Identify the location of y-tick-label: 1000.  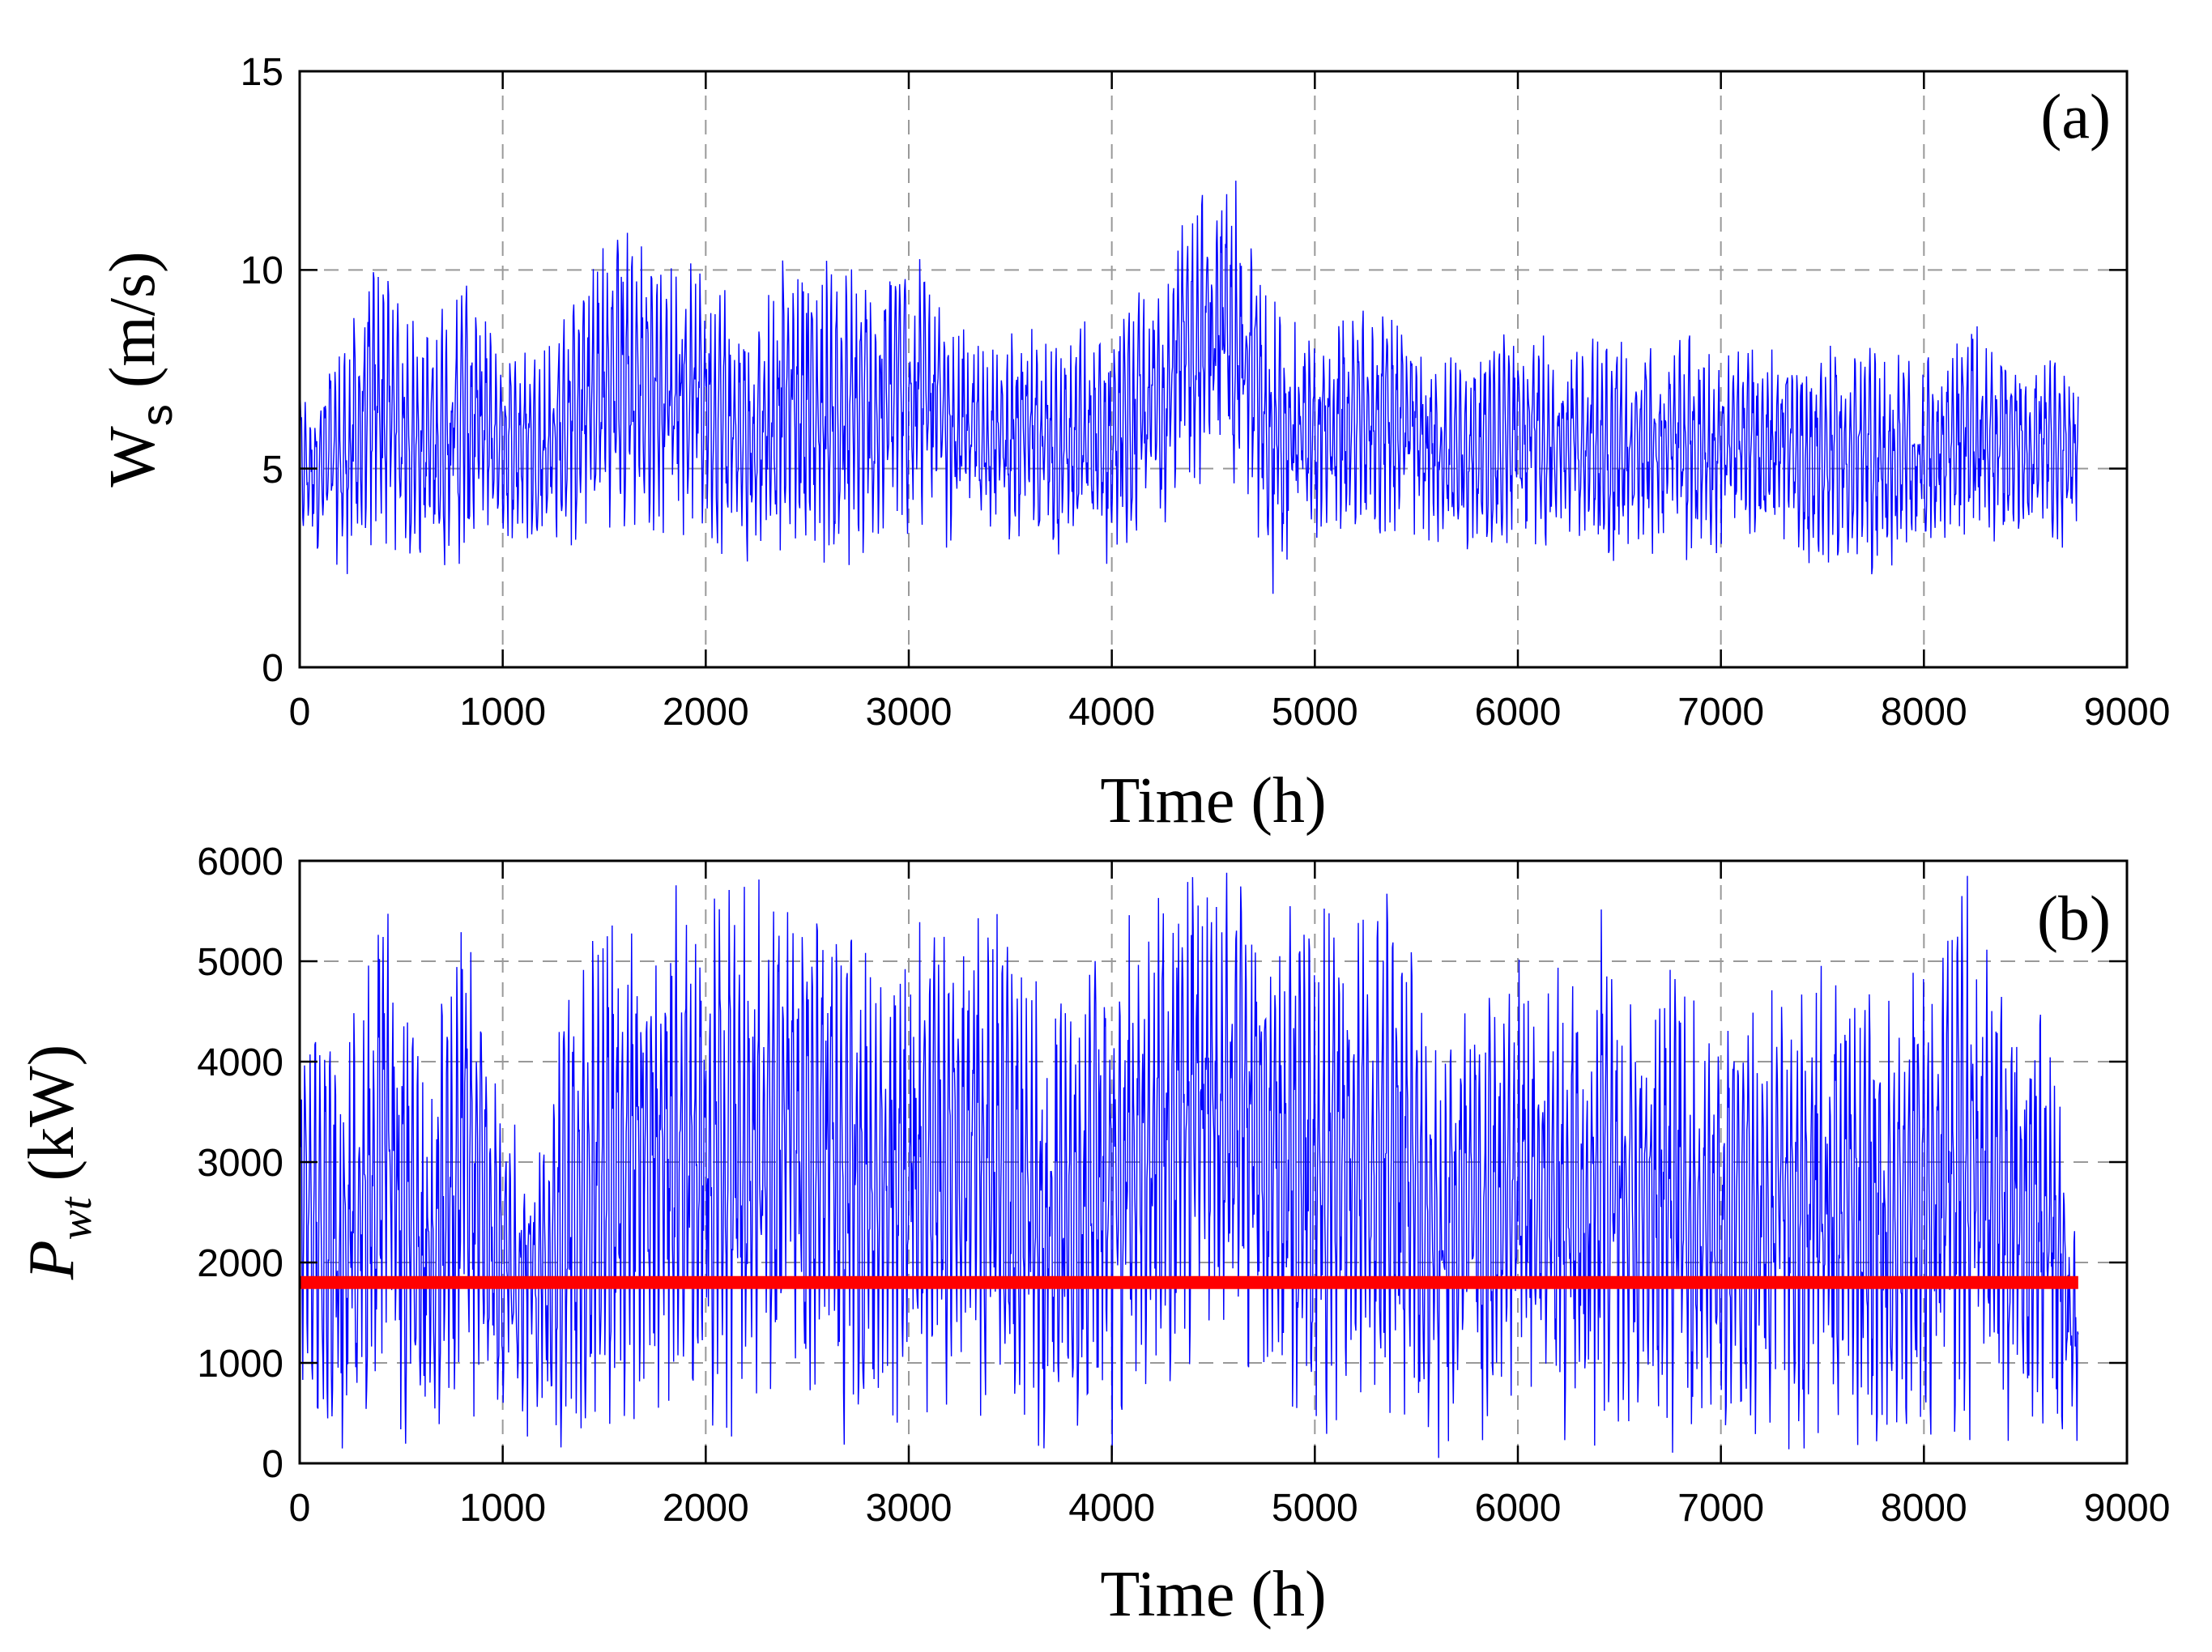
(240, 1364).